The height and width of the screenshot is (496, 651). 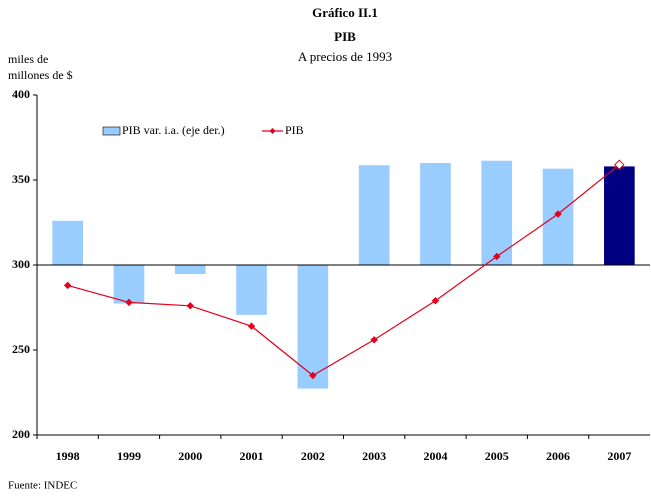 What do you see at coordinates (129, 456) in the screenshot?
I see `x-tick-label: 1999` at bounding box center [129, 456].